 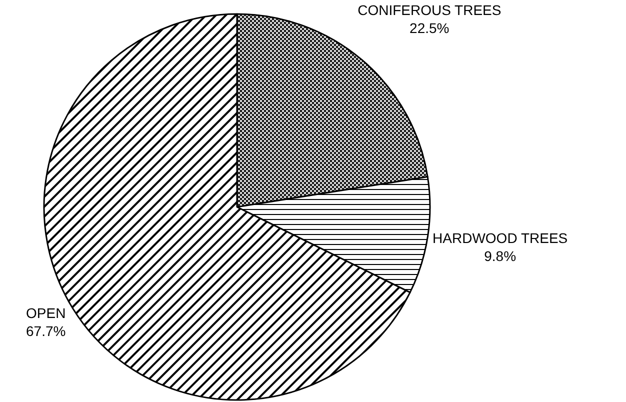 What do you see at coordinates (500, 256) in the screenshot?
I see `data-label: 9.8%` at bounding box center [500, 256].